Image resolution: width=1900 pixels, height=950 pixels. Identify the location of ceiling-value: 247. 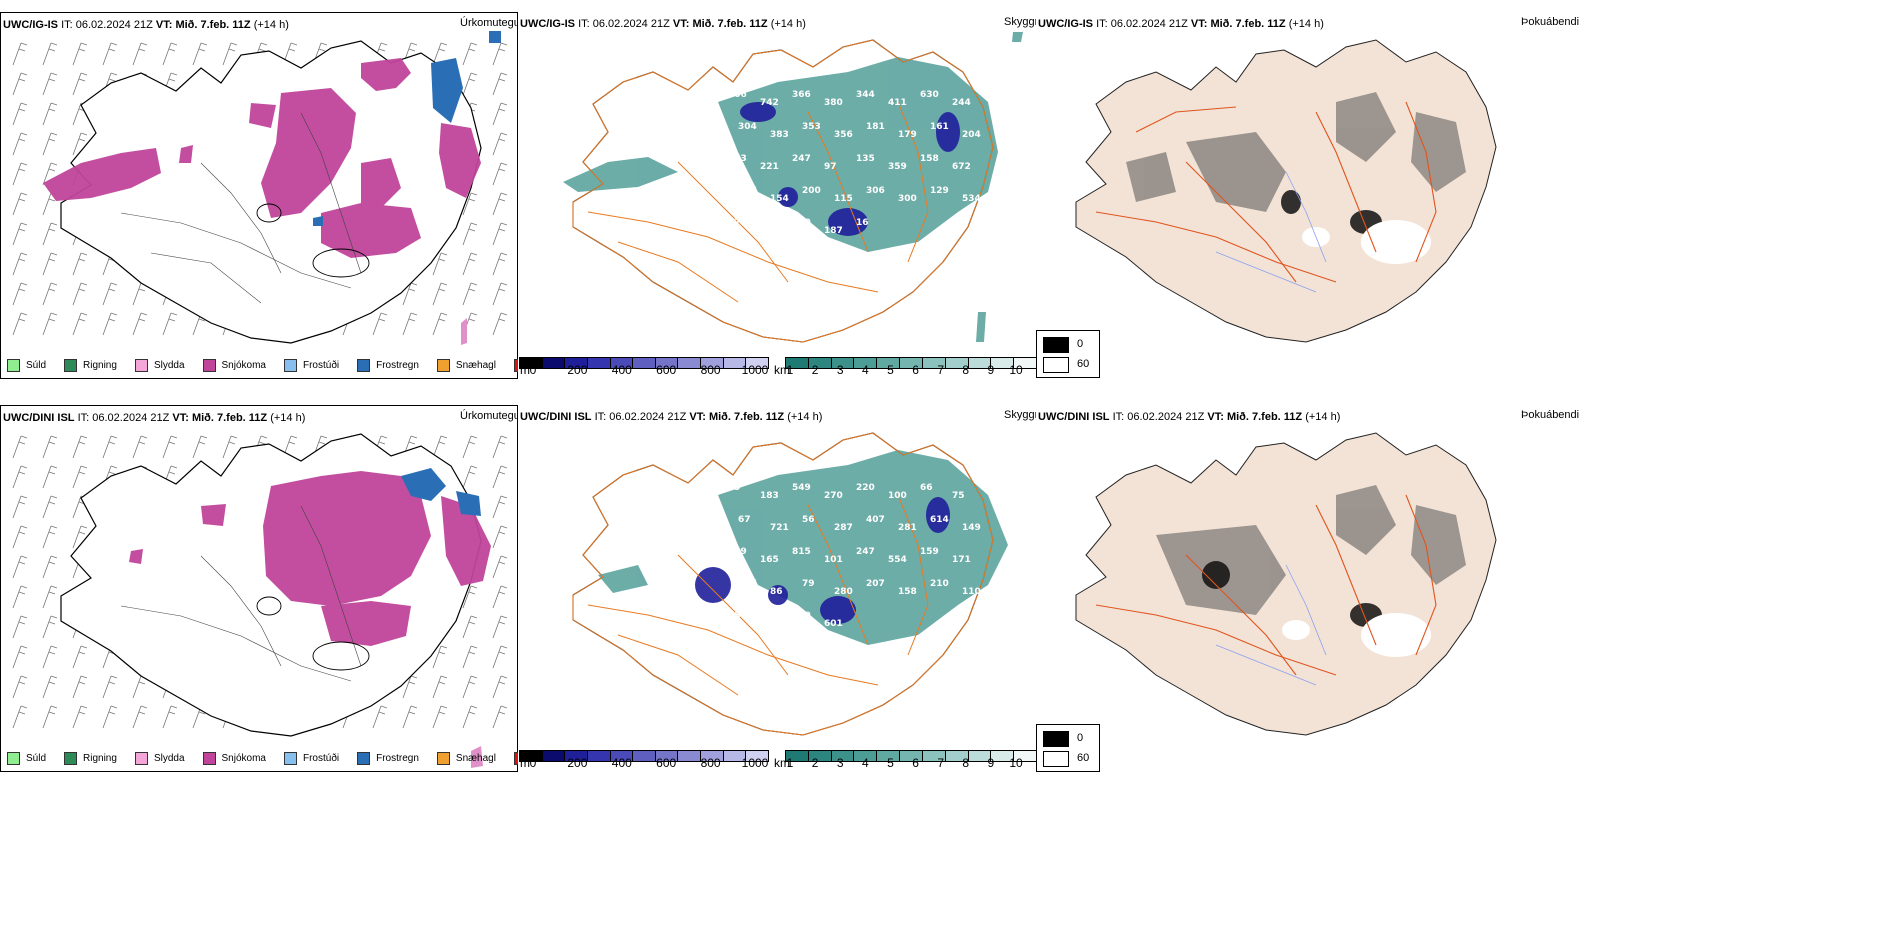
(865, 552).